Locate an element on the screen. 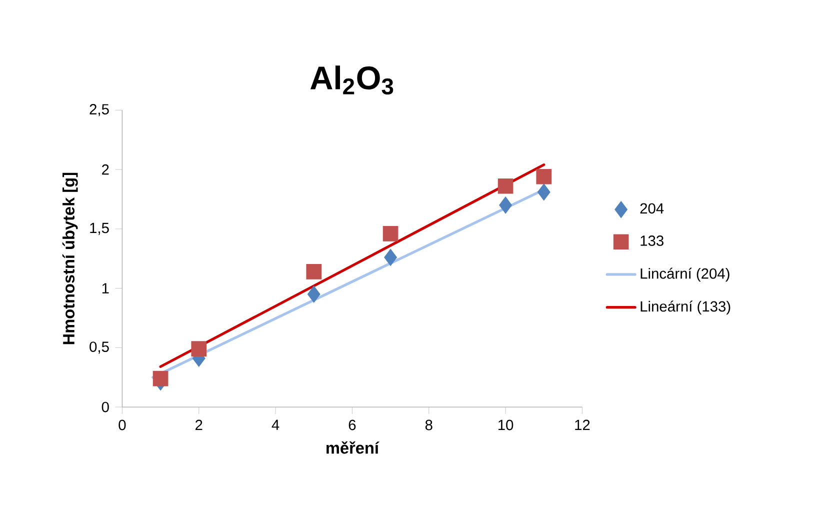  x-tick-label: 10 is located at coordinates (506, 425).